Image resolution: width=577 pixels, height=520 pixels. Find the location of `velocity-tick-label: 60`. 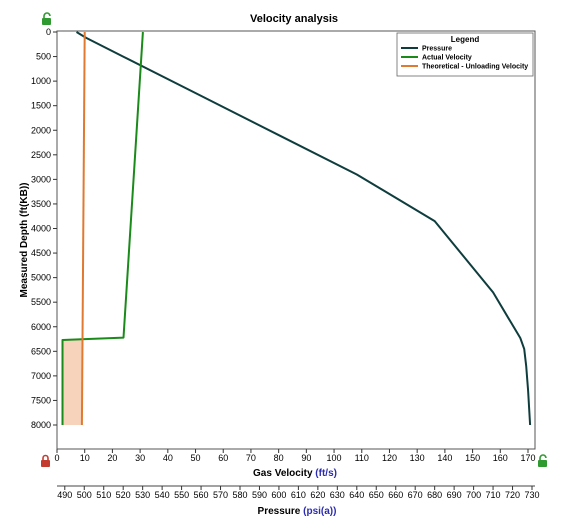

velocity-tick-label: 60 is located at coordinates (223, 458).